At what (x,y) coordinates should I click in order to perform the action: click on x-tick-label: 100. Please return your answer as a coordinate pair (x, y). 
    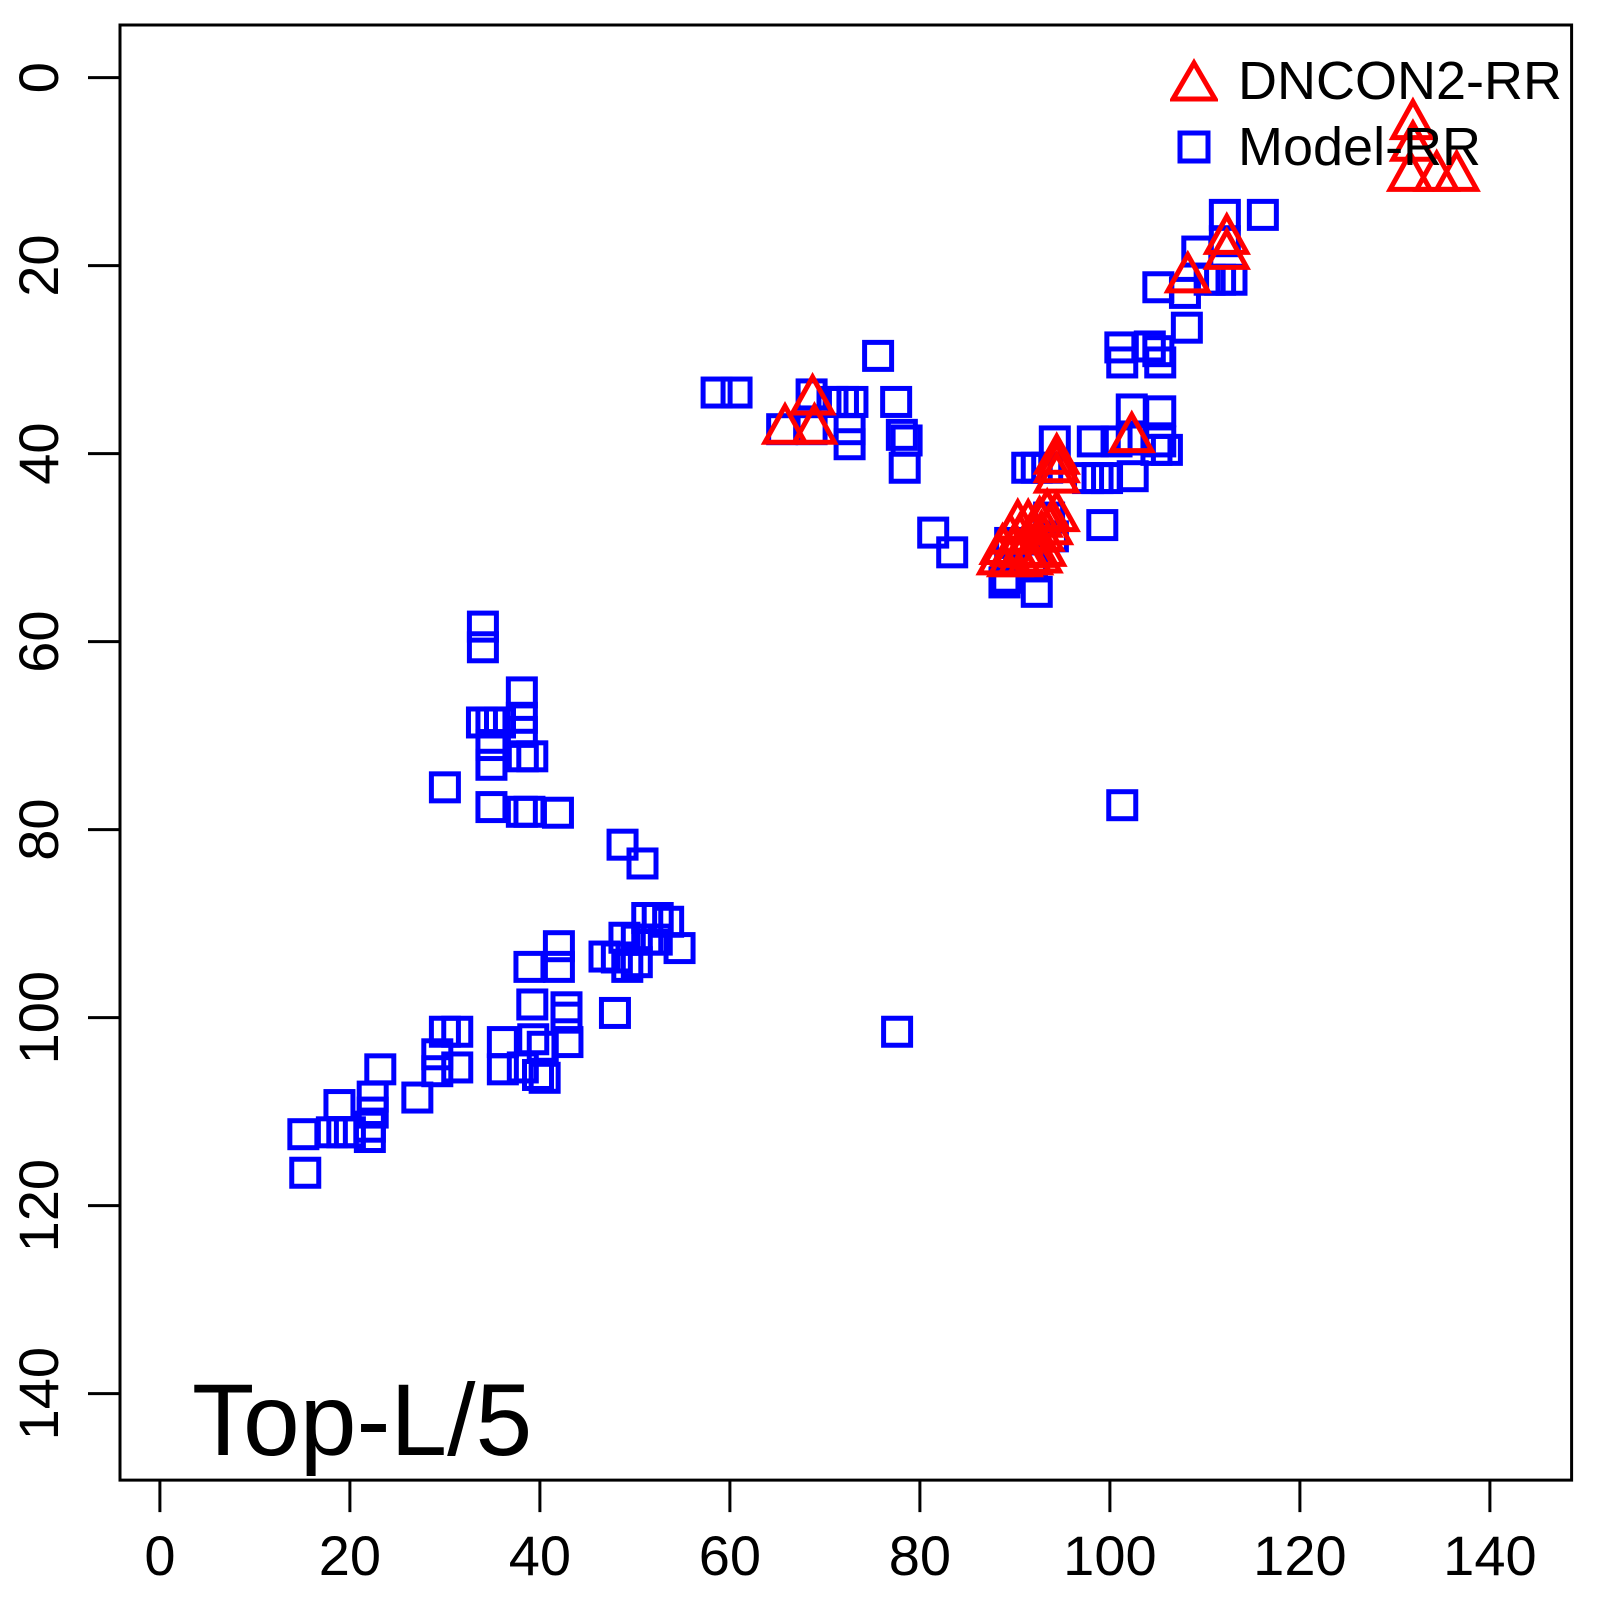
    Looking at the image, I should click on (1109, 1555).